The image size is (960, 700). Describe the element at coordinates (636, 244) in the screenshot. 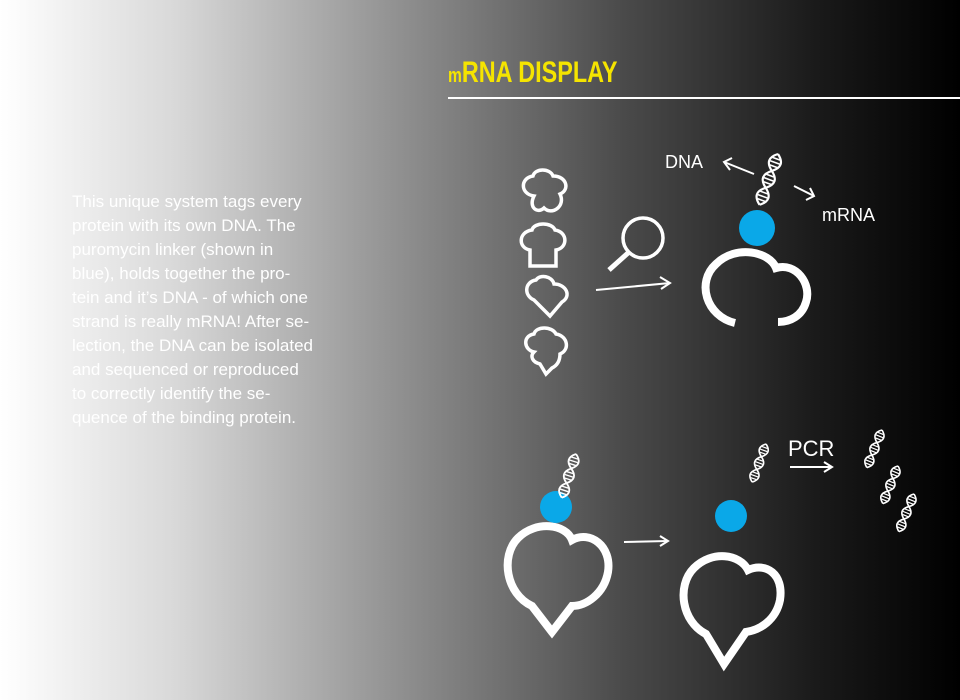

I see `magnifier-icon` at that location.